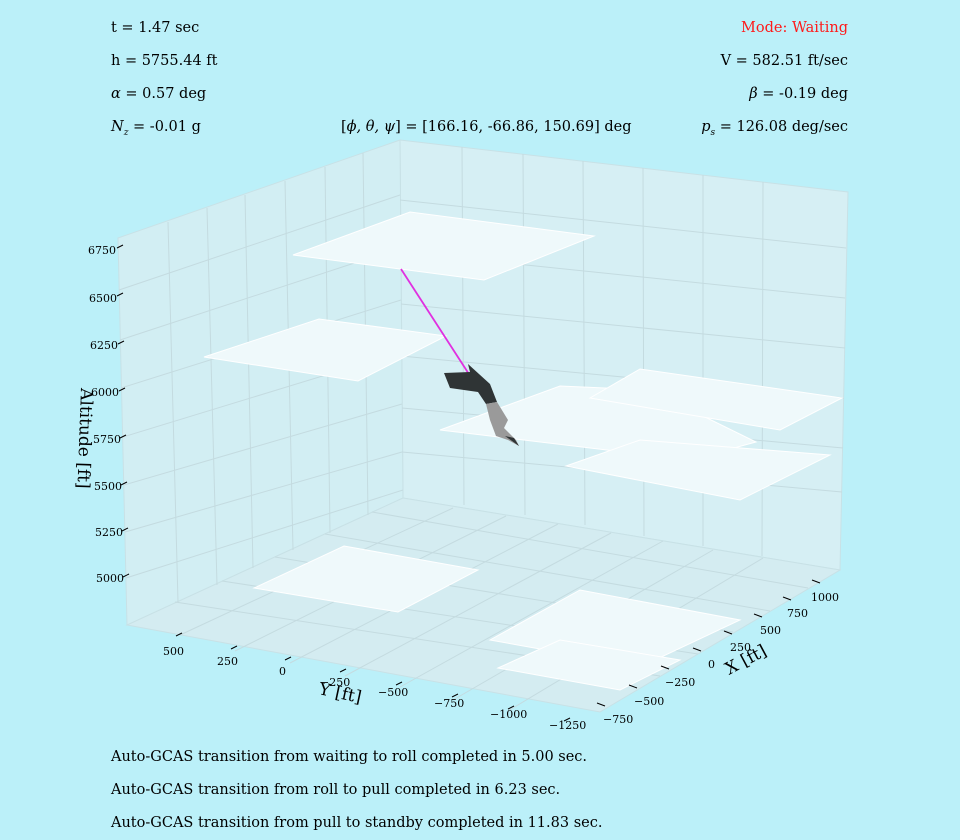 The image size is (960, 840). I want to click on y-tick-label: −1000, so click(508, 714).